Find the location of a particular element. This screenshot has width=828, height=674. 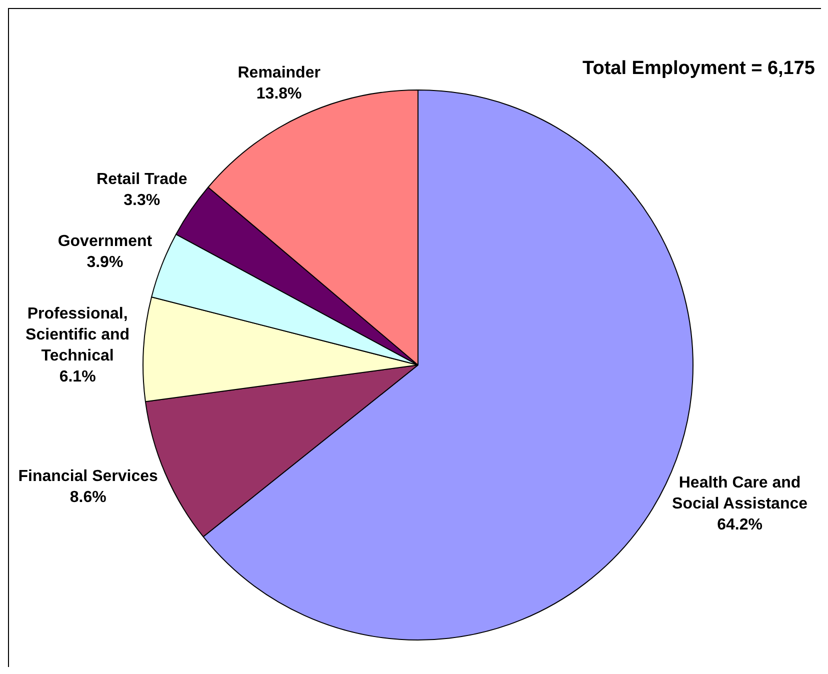

data-label: 3.9% is located at coordinates (105, 263).